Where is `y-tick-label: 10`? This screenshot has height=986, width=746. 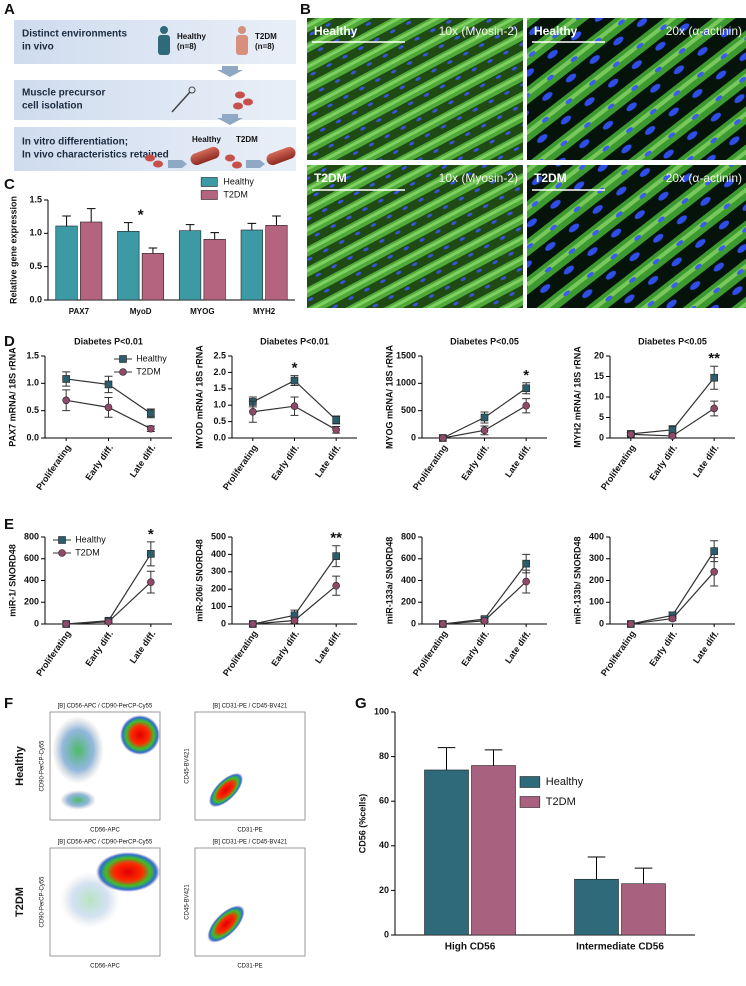
y-tick-label: 10 is located at coordinates (599, 396).